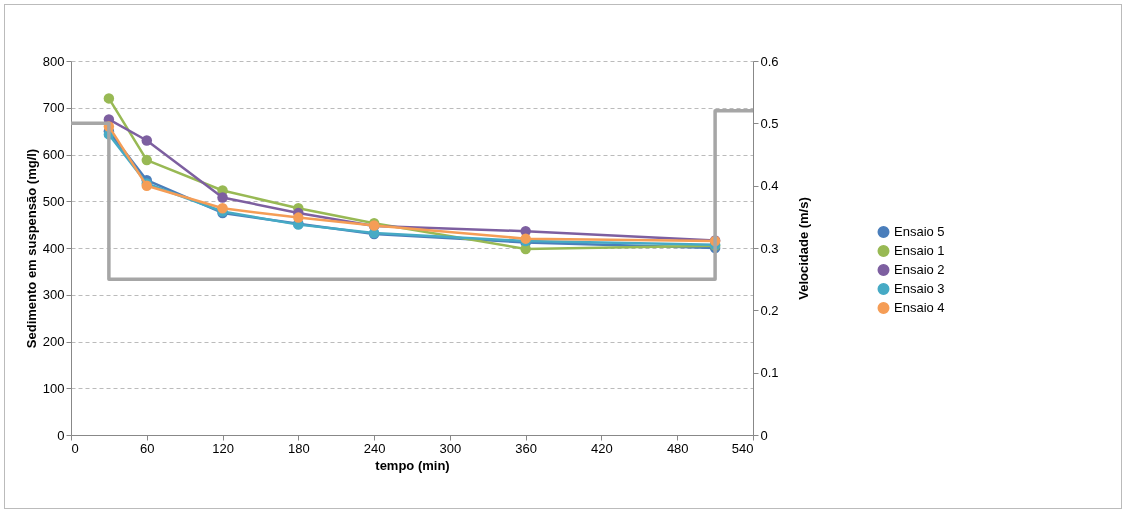 The width and height of the screenshot is (1129, 515). Describe the element at coordinates (919, 251) in the screenshot. I see `legend-label: Ensaio 1` at that location.